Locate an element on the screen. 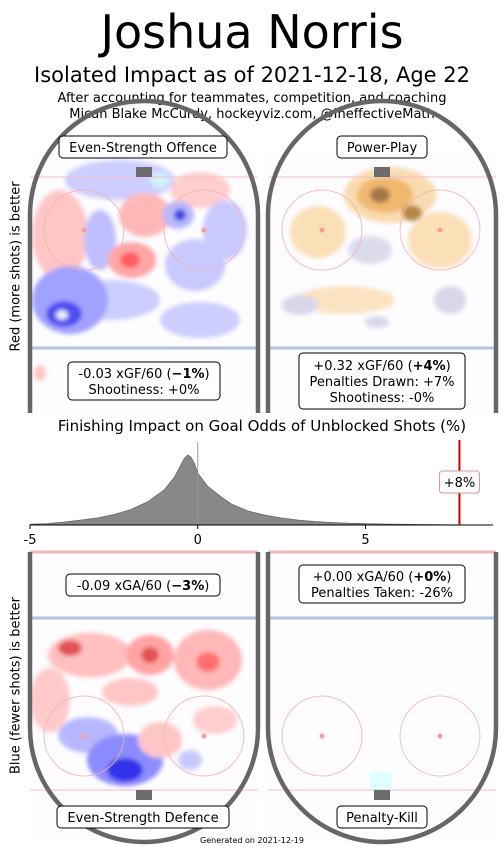 Image resolution: width=504 pixels, height=855 pixels. x-ticks: -5 0 5 is located at coordinates (197, 536).